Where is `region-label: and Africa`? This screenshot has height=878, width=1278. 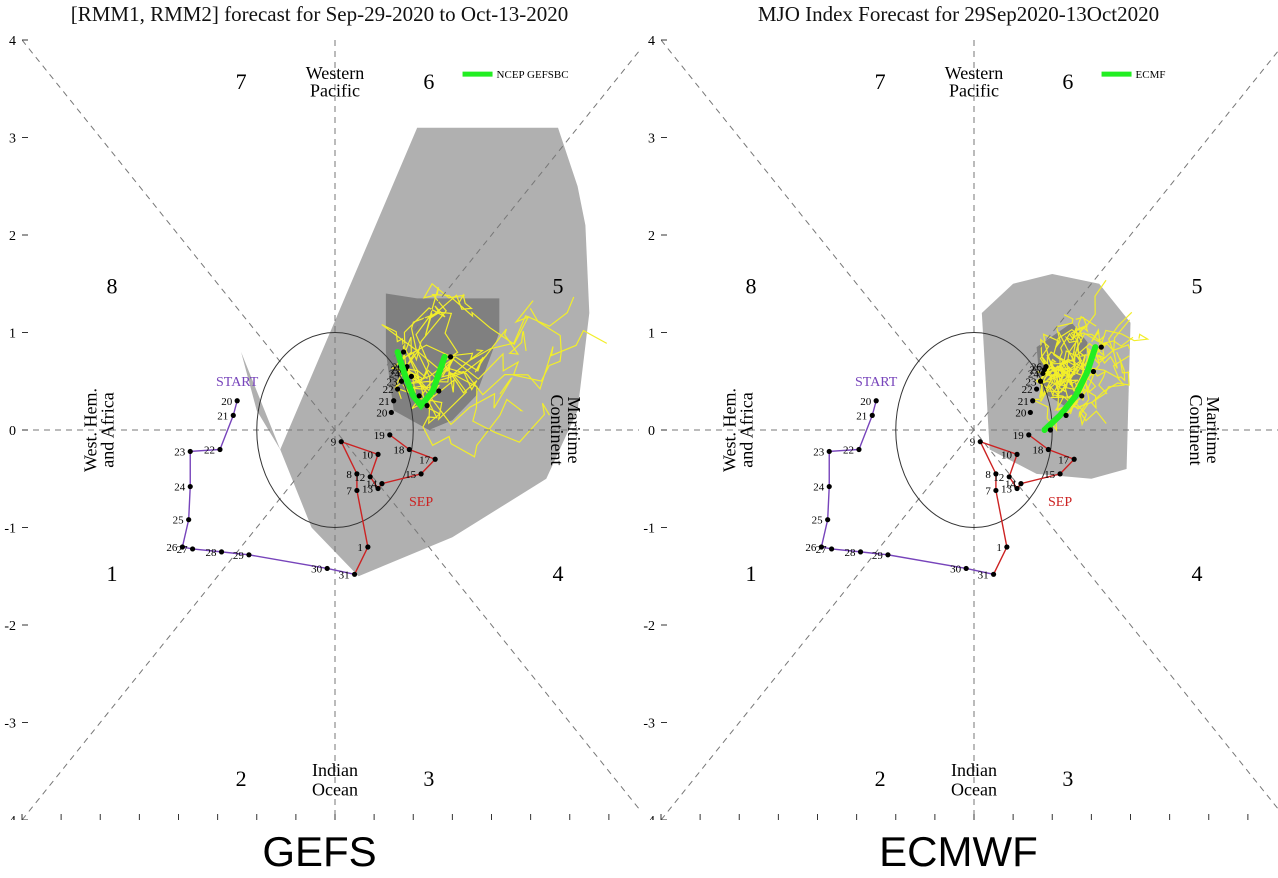 region-label: and Africa is located at coordinates (746, 429).